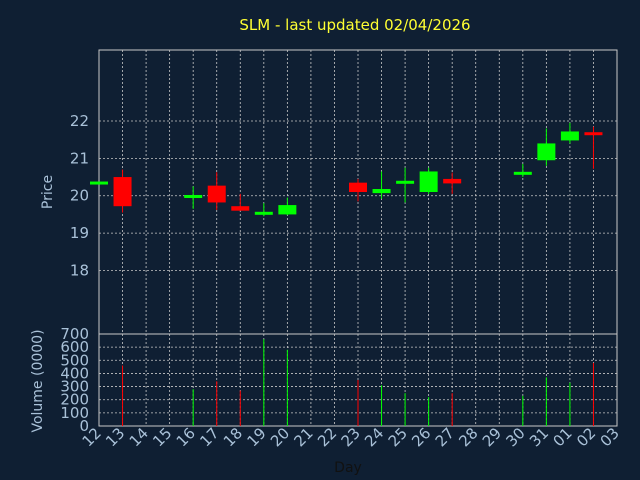  What do you see at coordinates (74, 400) in the screenshot?
I see `volume-tick-label: 200` at bounding box center [74, 400].